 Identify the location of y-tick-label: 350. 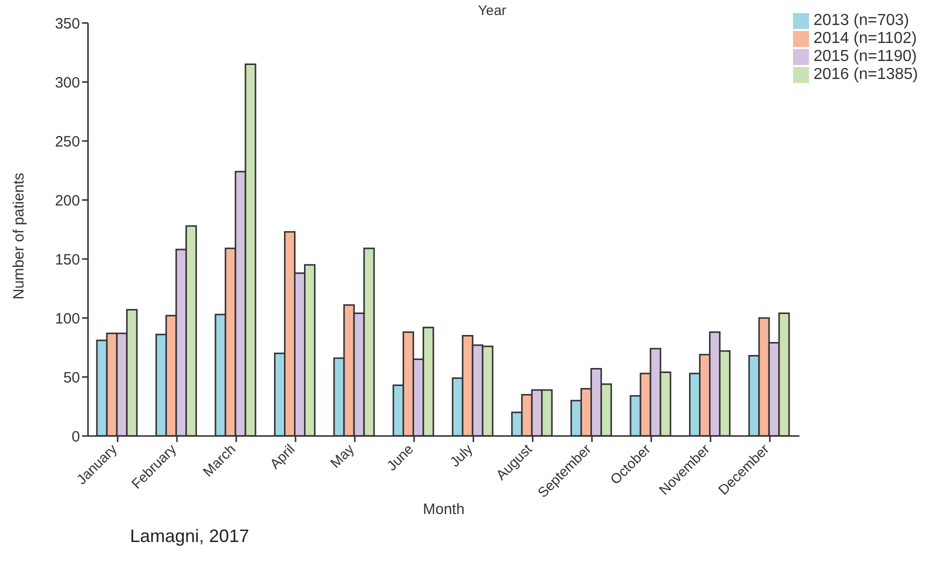
(67, 23).